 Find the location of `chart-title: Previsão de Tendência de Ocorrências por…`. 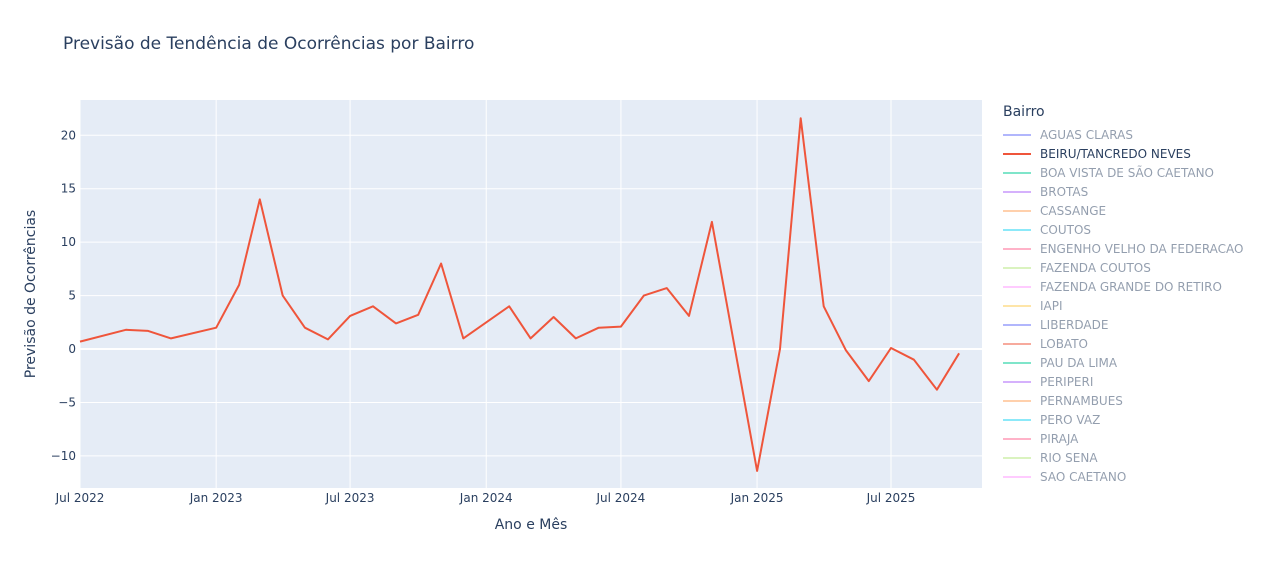

chart-title: Previsão de Tendência de Ocorrências por… is located at coordinates (269, 44).